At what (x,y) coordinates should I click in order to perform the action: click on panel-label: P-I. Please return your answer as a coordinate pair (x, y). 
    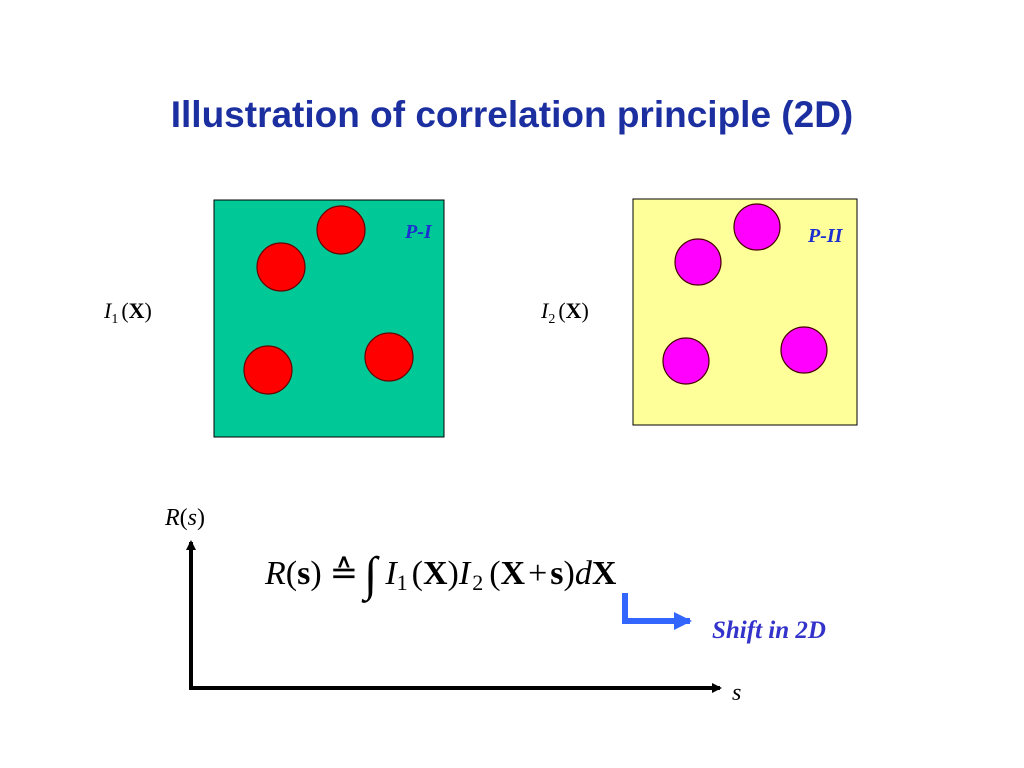
    Looking at the image, I should click on (418, 232).